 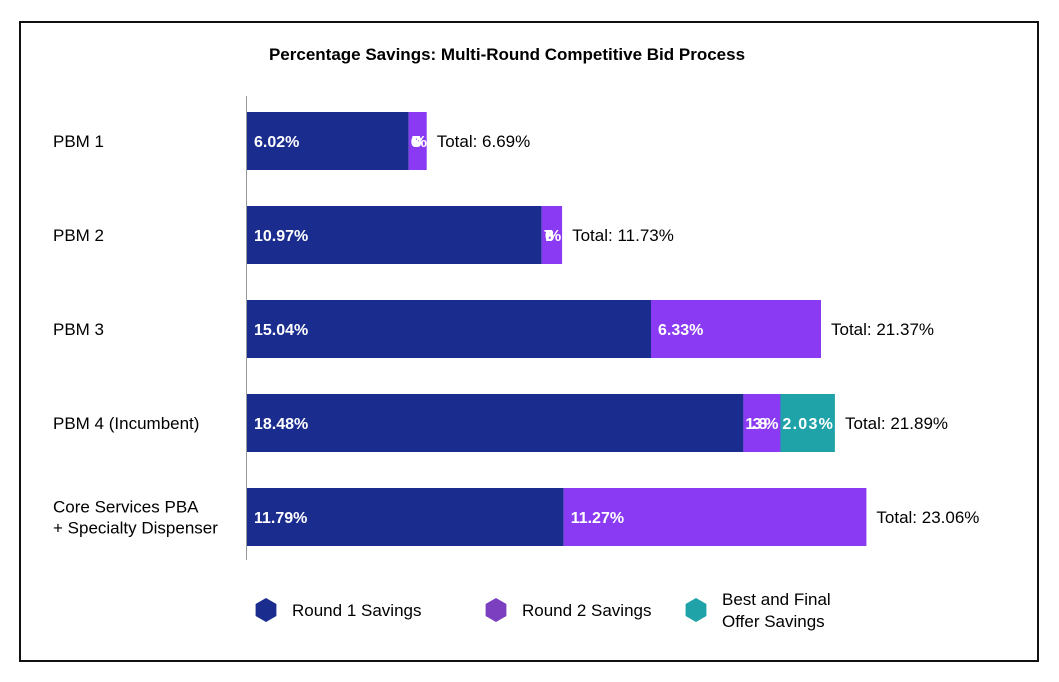 I want to click on legend-label: Best and Final Offer Savings, so click(x=776, y=610).